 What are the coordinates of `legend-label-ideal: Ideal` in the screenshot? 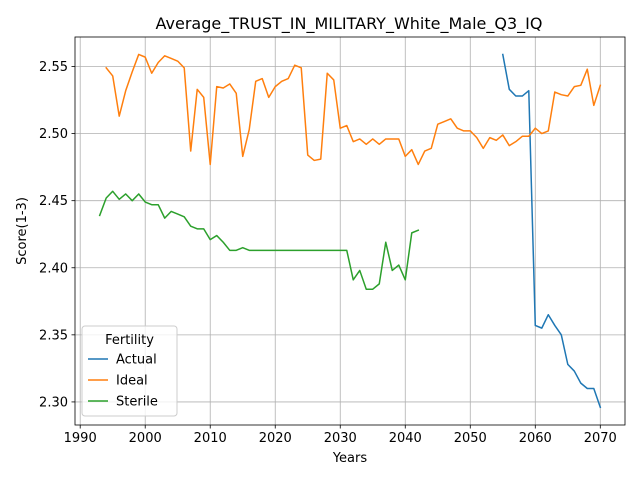 It's located at (132, 381).